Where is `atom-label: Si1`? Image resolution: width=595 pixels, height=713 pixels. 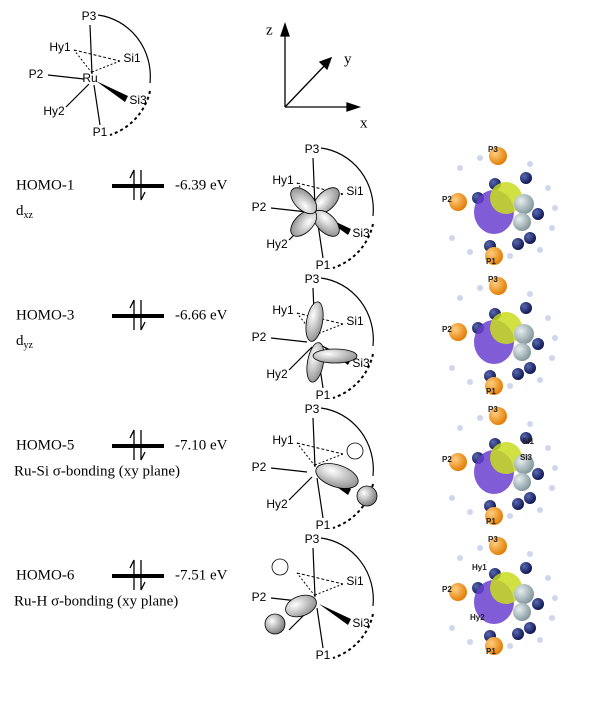
atom-label: Si1 is located at coordinates (355, 191).